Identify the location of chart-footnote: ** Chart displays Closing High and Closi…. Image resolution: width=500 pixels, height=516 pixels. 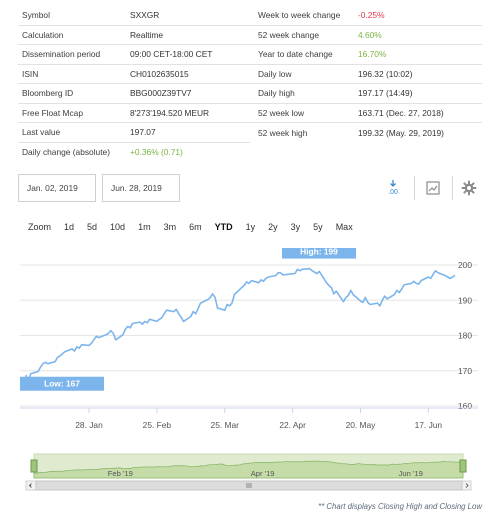
(400, 506).